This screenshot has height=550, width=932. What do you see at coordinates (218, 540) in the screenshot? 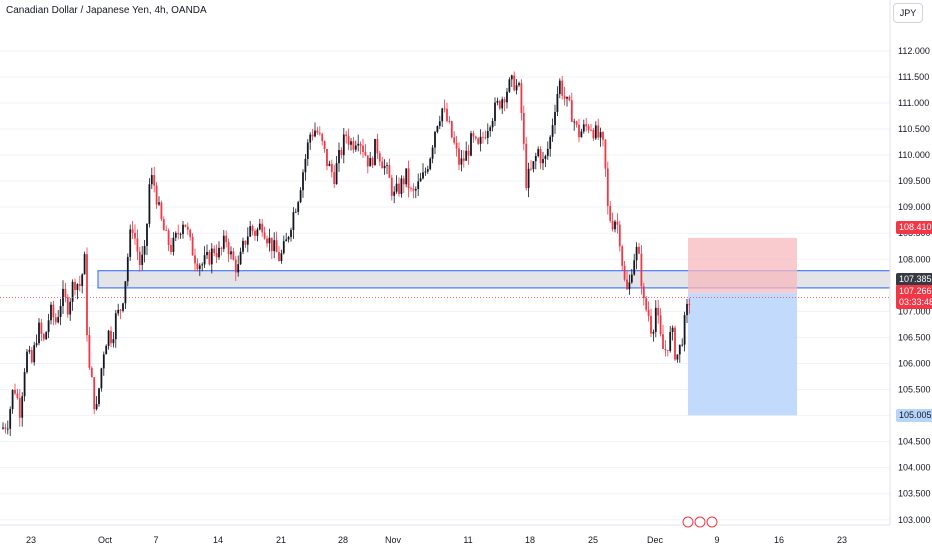
I see `x-tick-label: 14` at bounding box center [218, 540].